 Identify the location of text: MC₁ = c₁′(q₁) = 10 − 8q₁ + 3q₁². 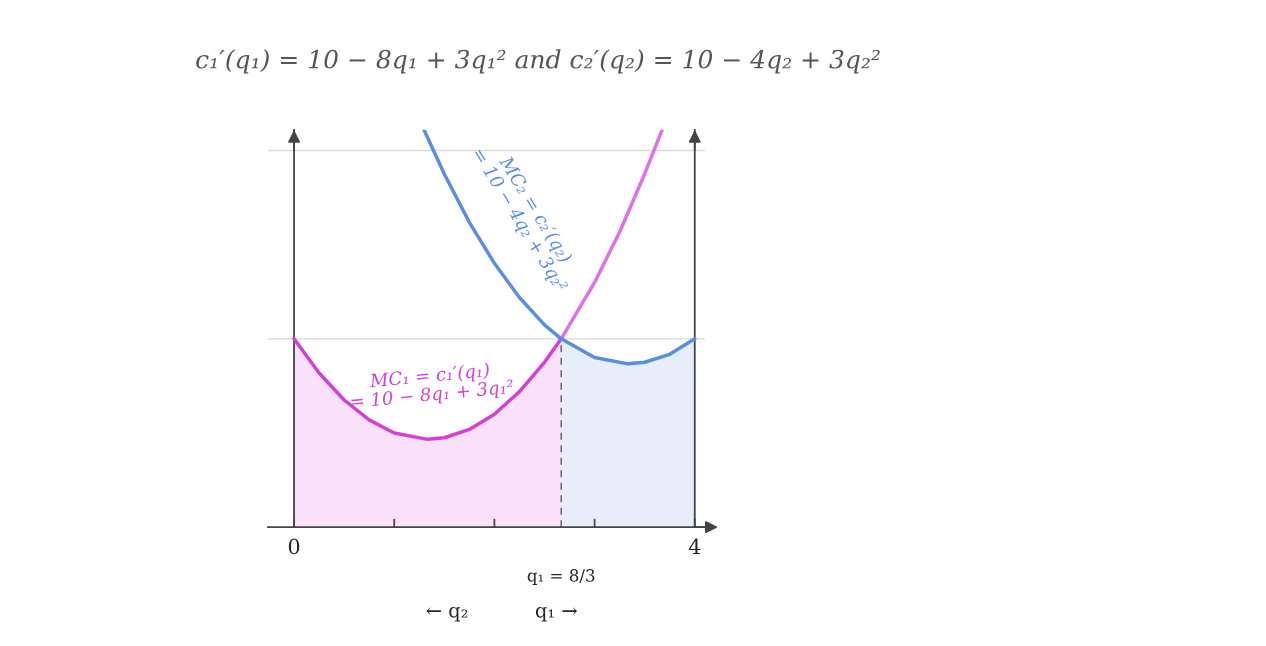
(432, 387).